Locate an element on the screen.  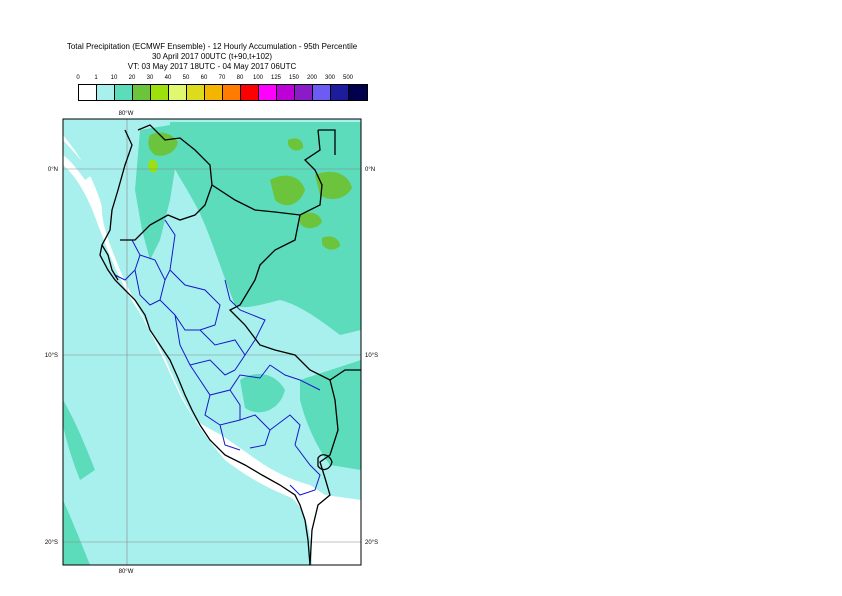
legend-tick-label: 300 is located at coordinates (330, 78).